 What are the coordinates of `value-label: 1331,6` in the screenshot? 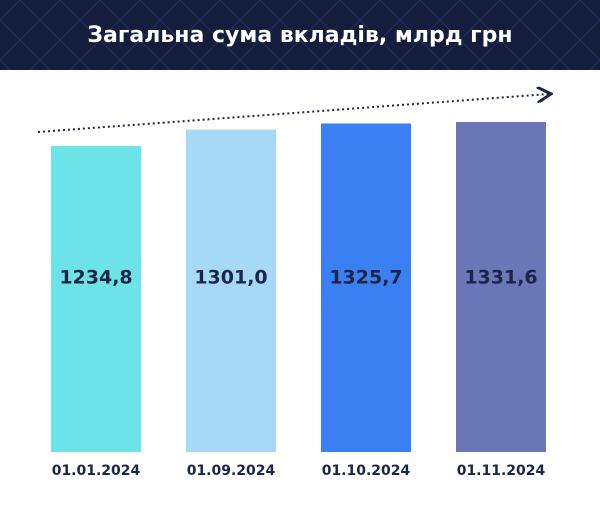 It's located at (500, 278).